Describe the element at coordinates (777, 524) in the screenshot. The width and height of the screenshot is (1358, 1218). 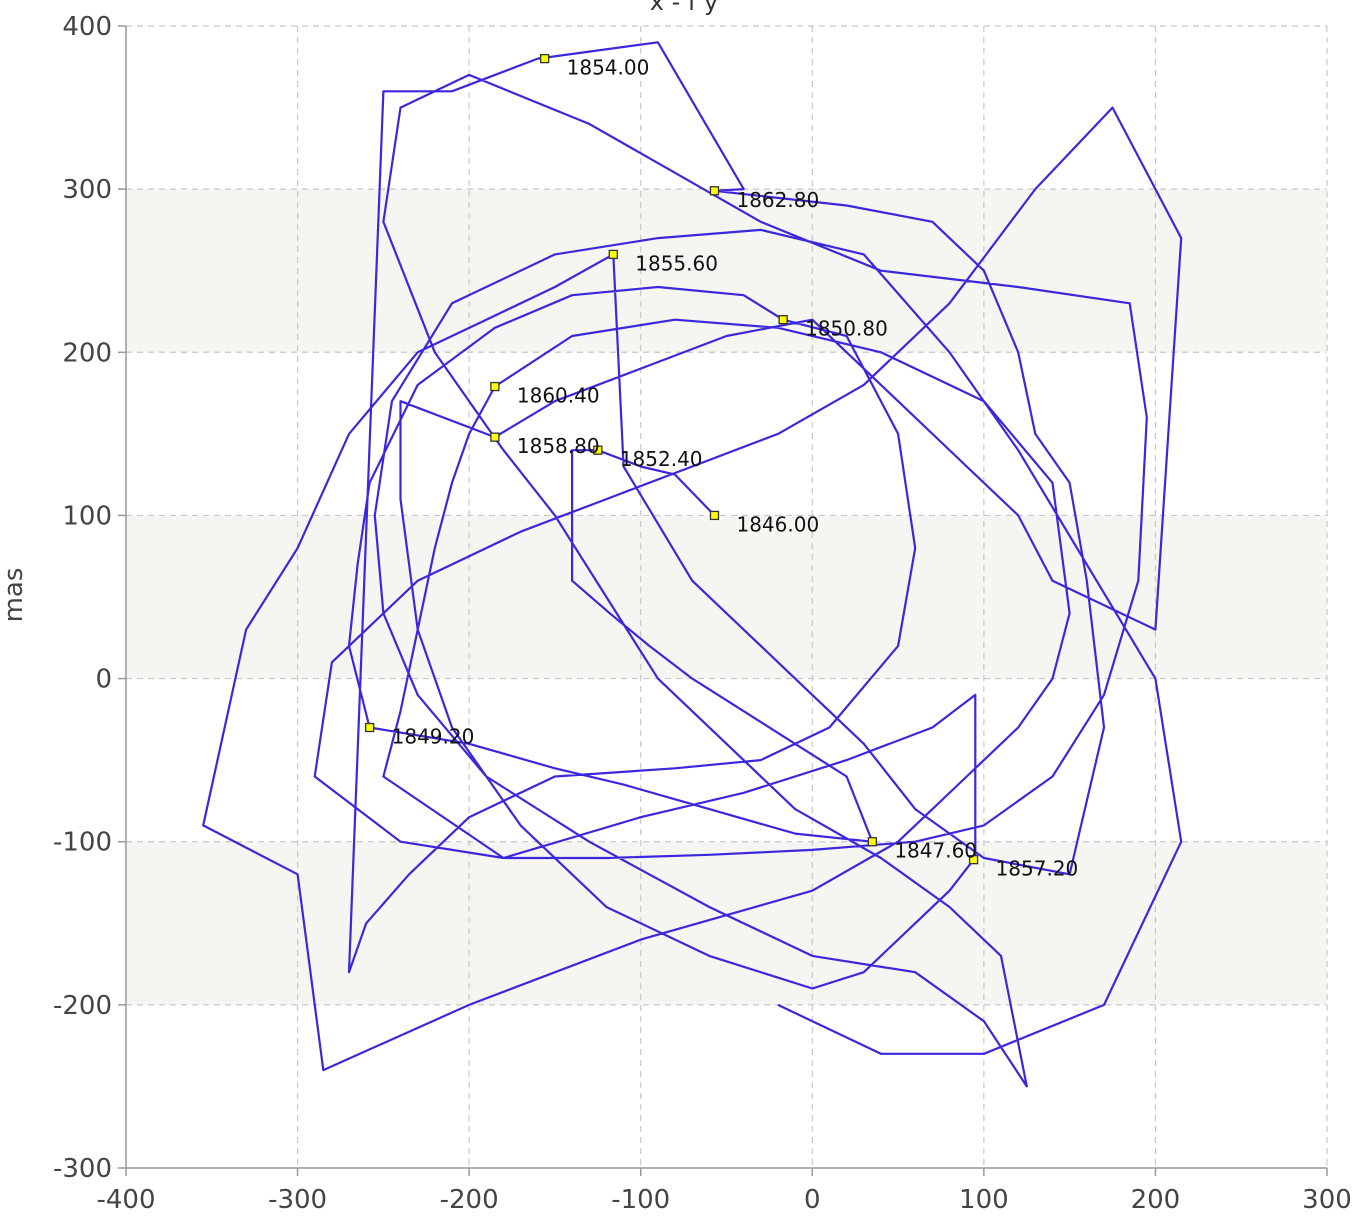
I see `point-label: 1846.00` at that location.